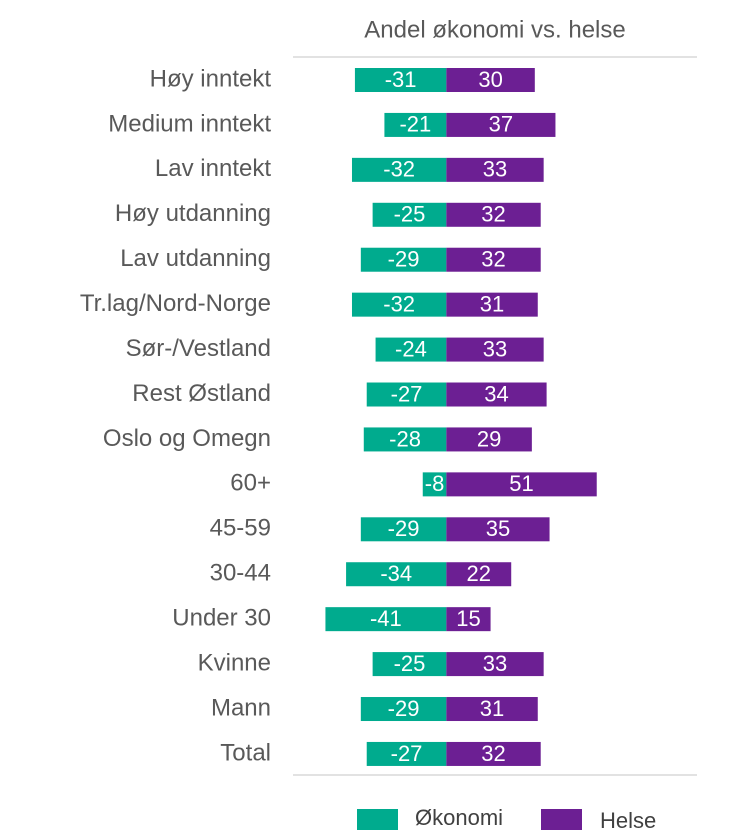 The height and width of the screenshot is (834, 730). I want to click on data-label: -28, so click(405, 438).